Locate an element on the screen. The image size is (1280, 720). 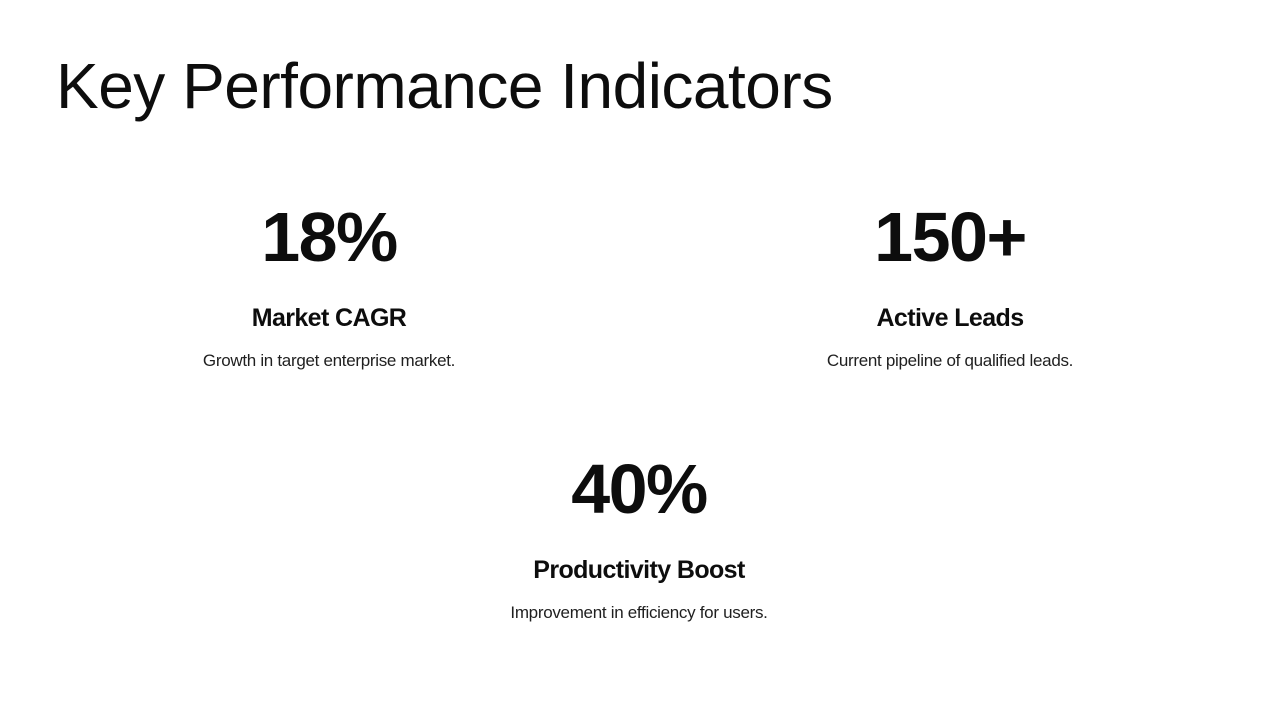
kpi-description-market-cagr: Growth in target enterprise market. is located at coordinates (329, 360).